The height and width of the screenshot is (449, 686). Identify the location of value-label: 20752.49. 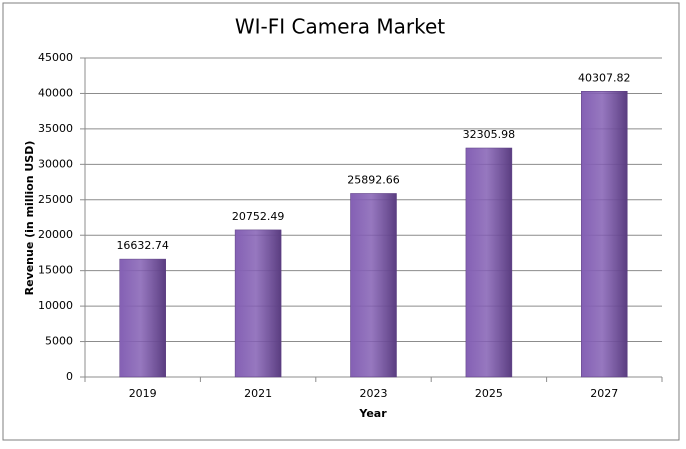
(258, 216).